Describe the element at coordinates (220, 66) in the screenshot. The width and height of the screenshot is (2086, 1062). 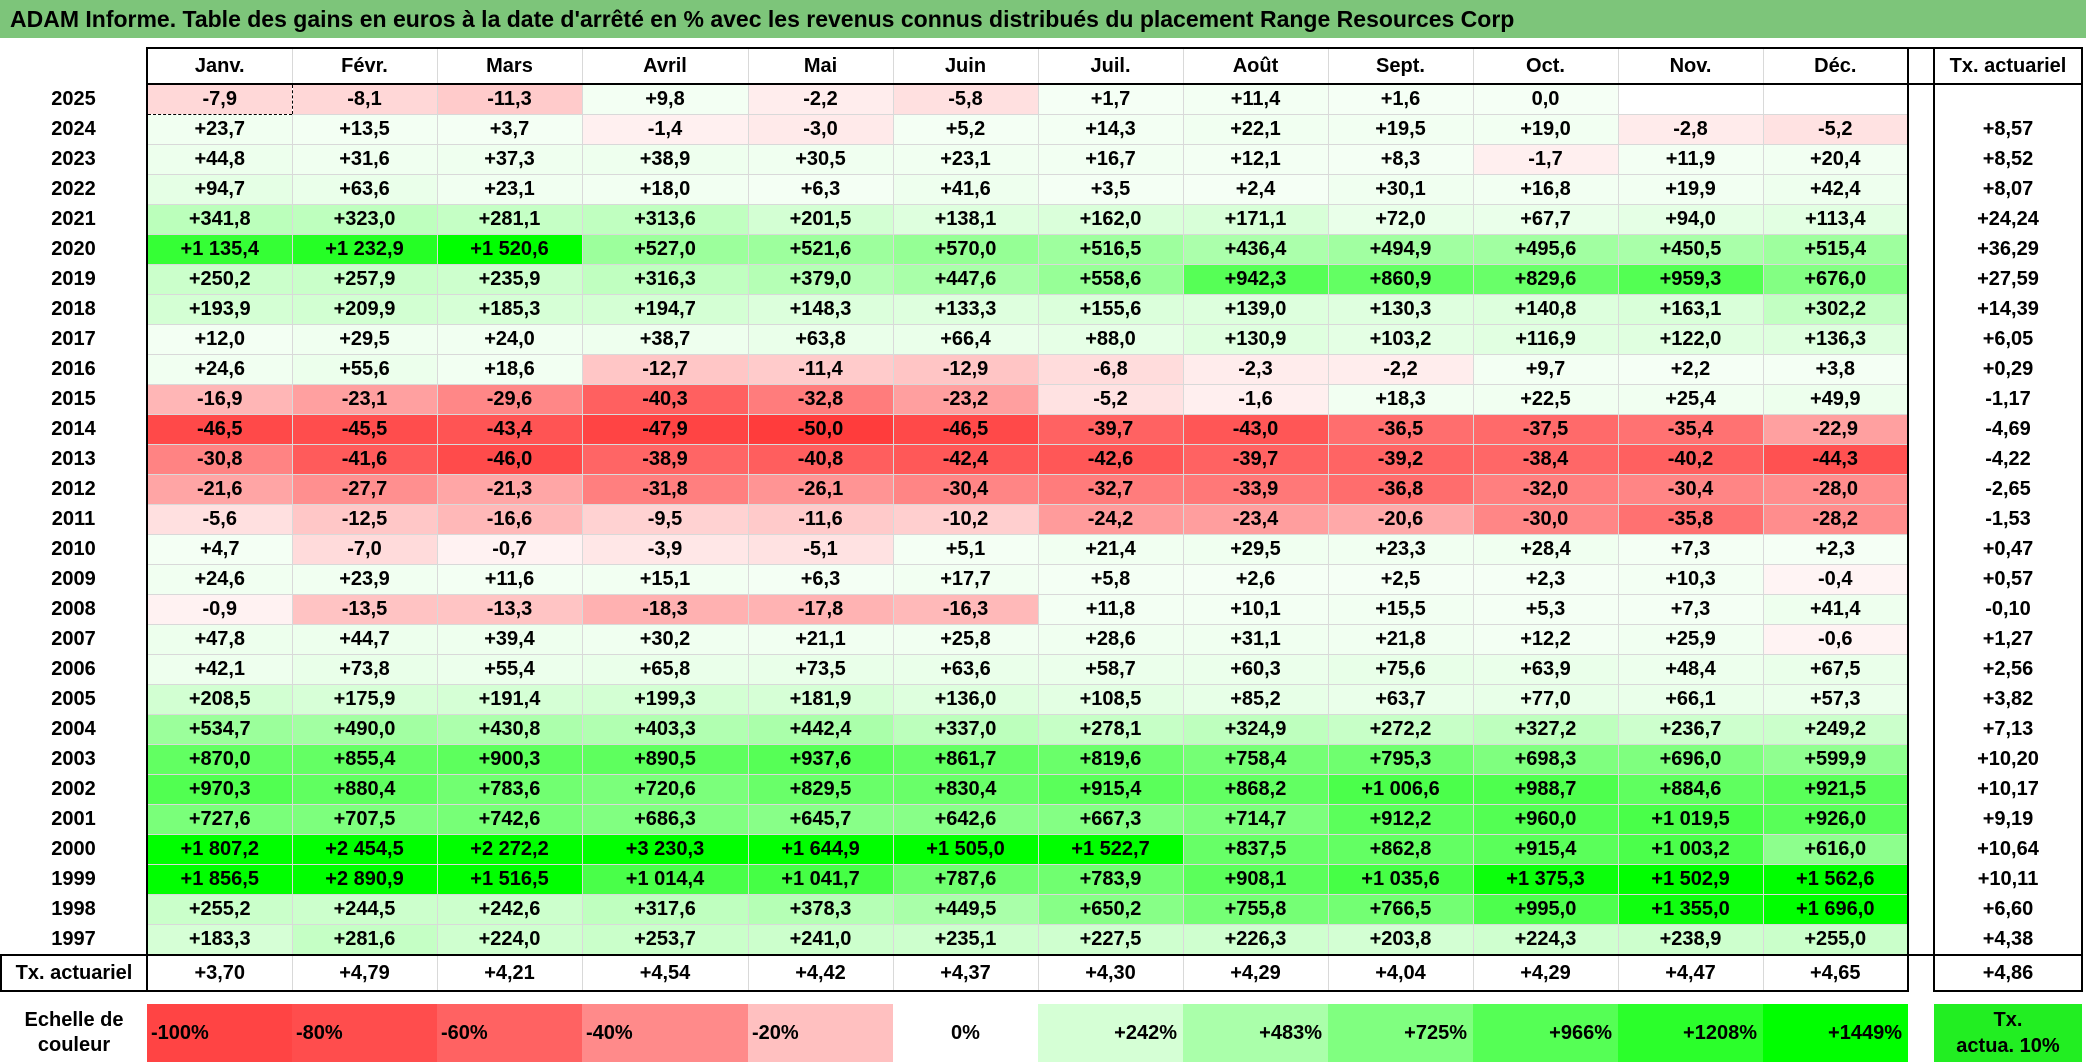
I see `month-header: Janv.` at that location.